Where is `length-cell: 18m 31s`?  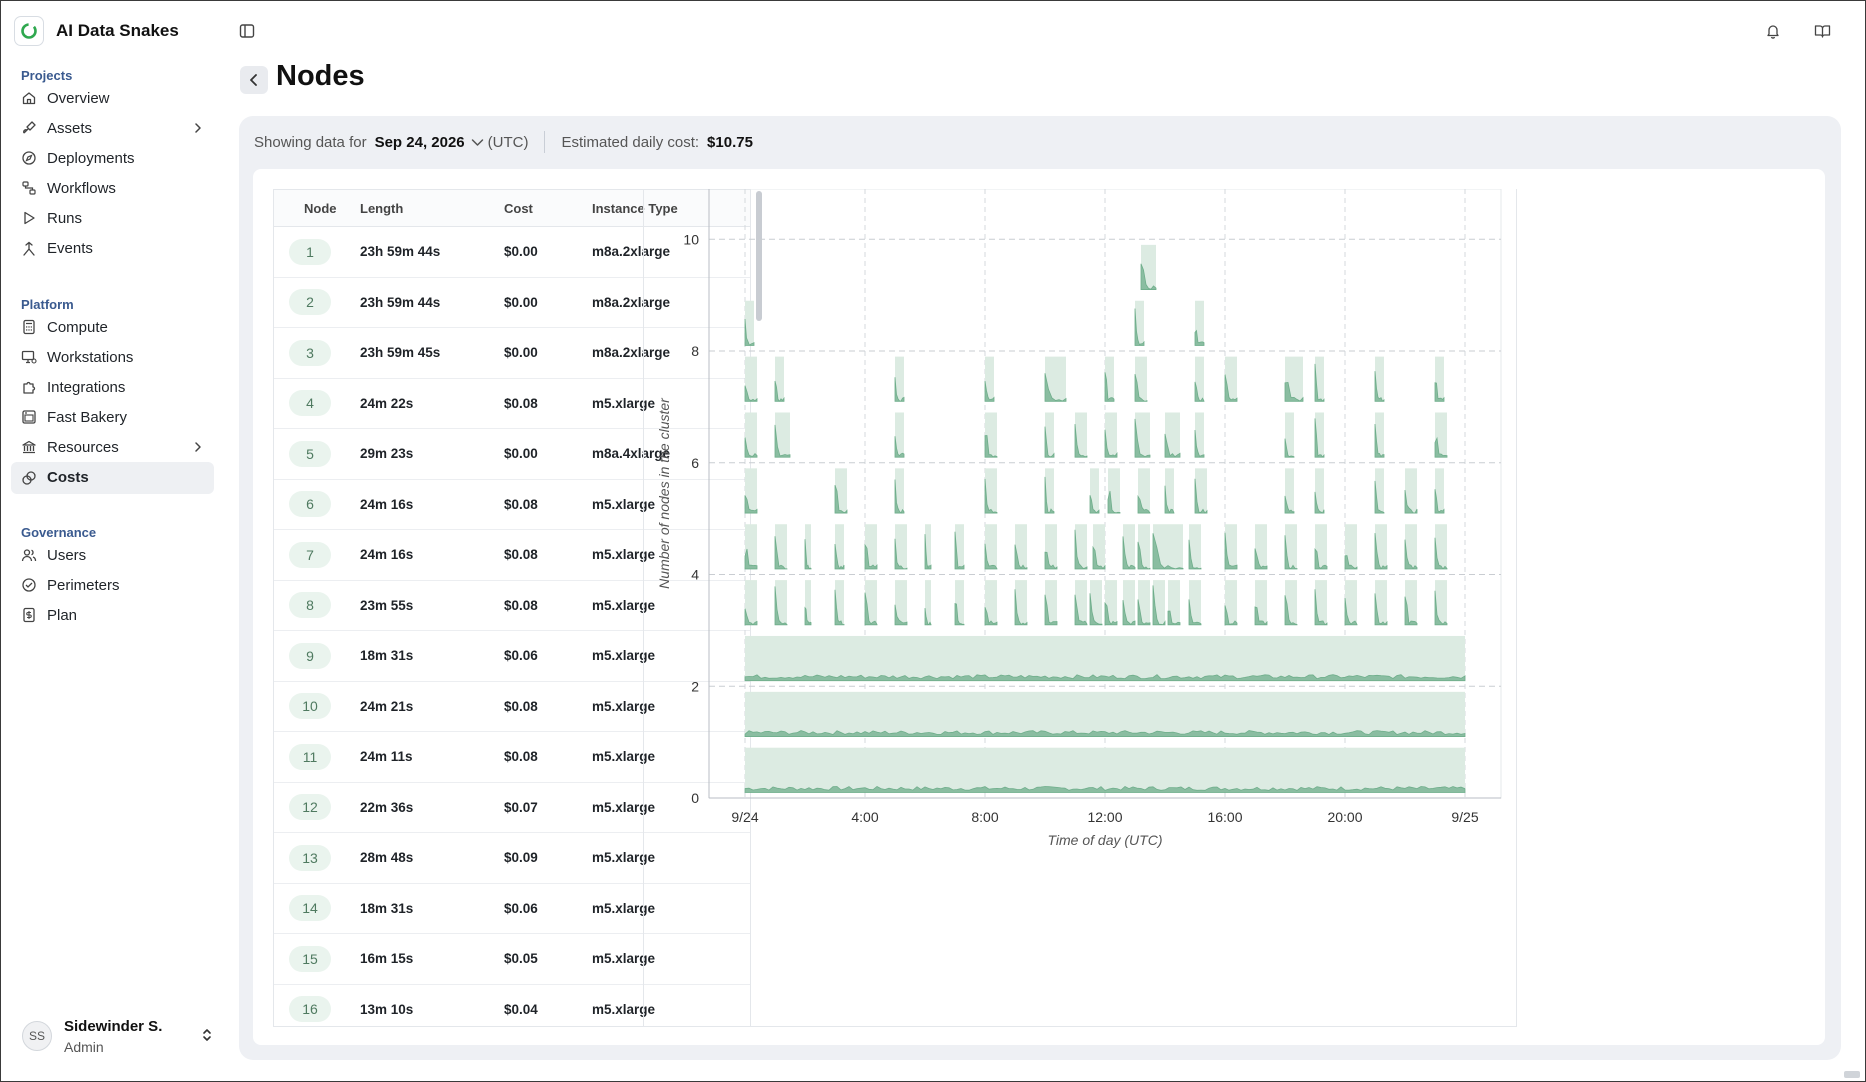
length-cell: 18m 31s is located at coordinates (387, 908).